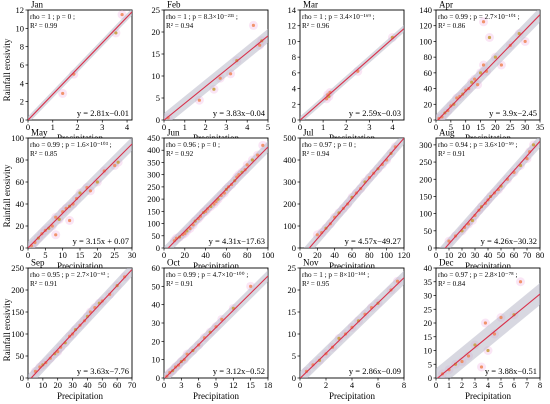 The image size is (550, 404). Describe the element at coordinates (294, 104) in the screenshot. I see `y-tick-label: 2` at that location.